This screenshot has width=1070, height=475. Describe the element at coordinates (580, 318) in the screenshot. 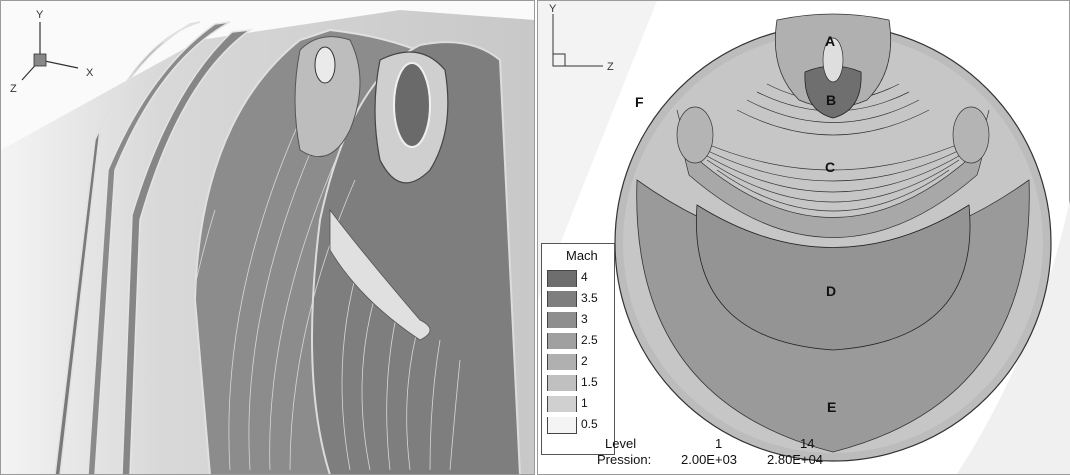

I see `legend-row: 3` at that location.